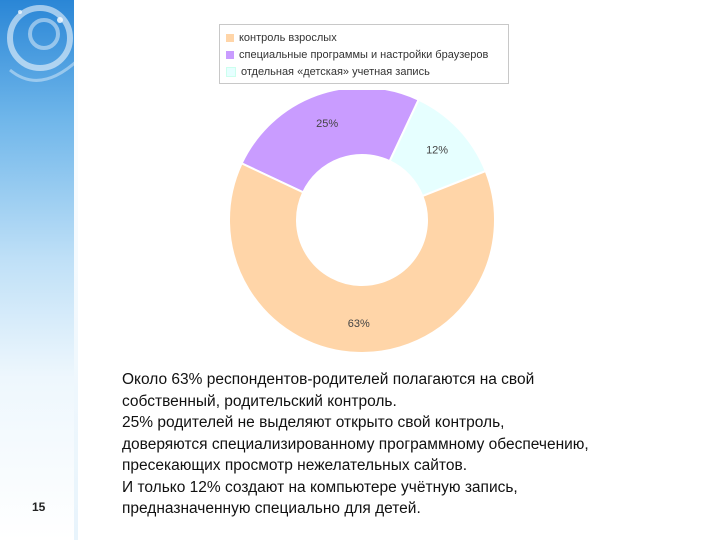 This screenshot has height=540, width=720. What do you see at coordinates (335, 71) in the screenshot?
I see `legend-label: отдельная «детская» учетная запись` at bounding box center [335, 71].